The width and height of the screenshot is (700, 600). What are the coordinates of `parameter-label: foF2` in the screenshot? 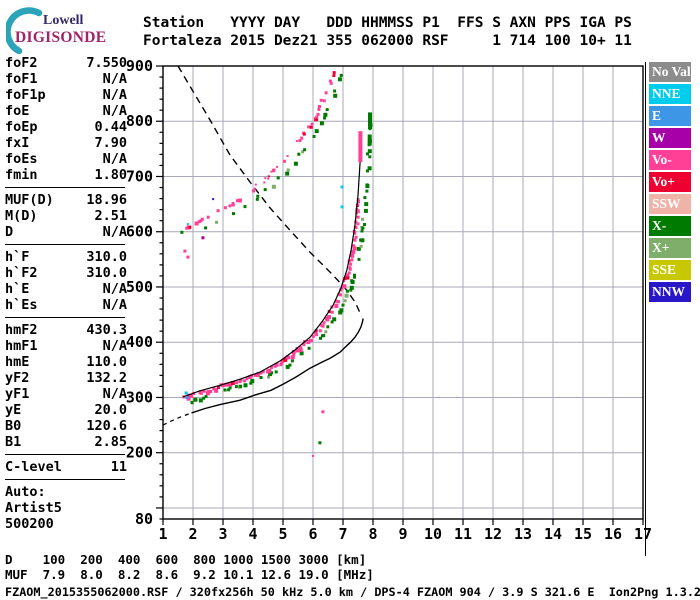 It's located at (21, 63).